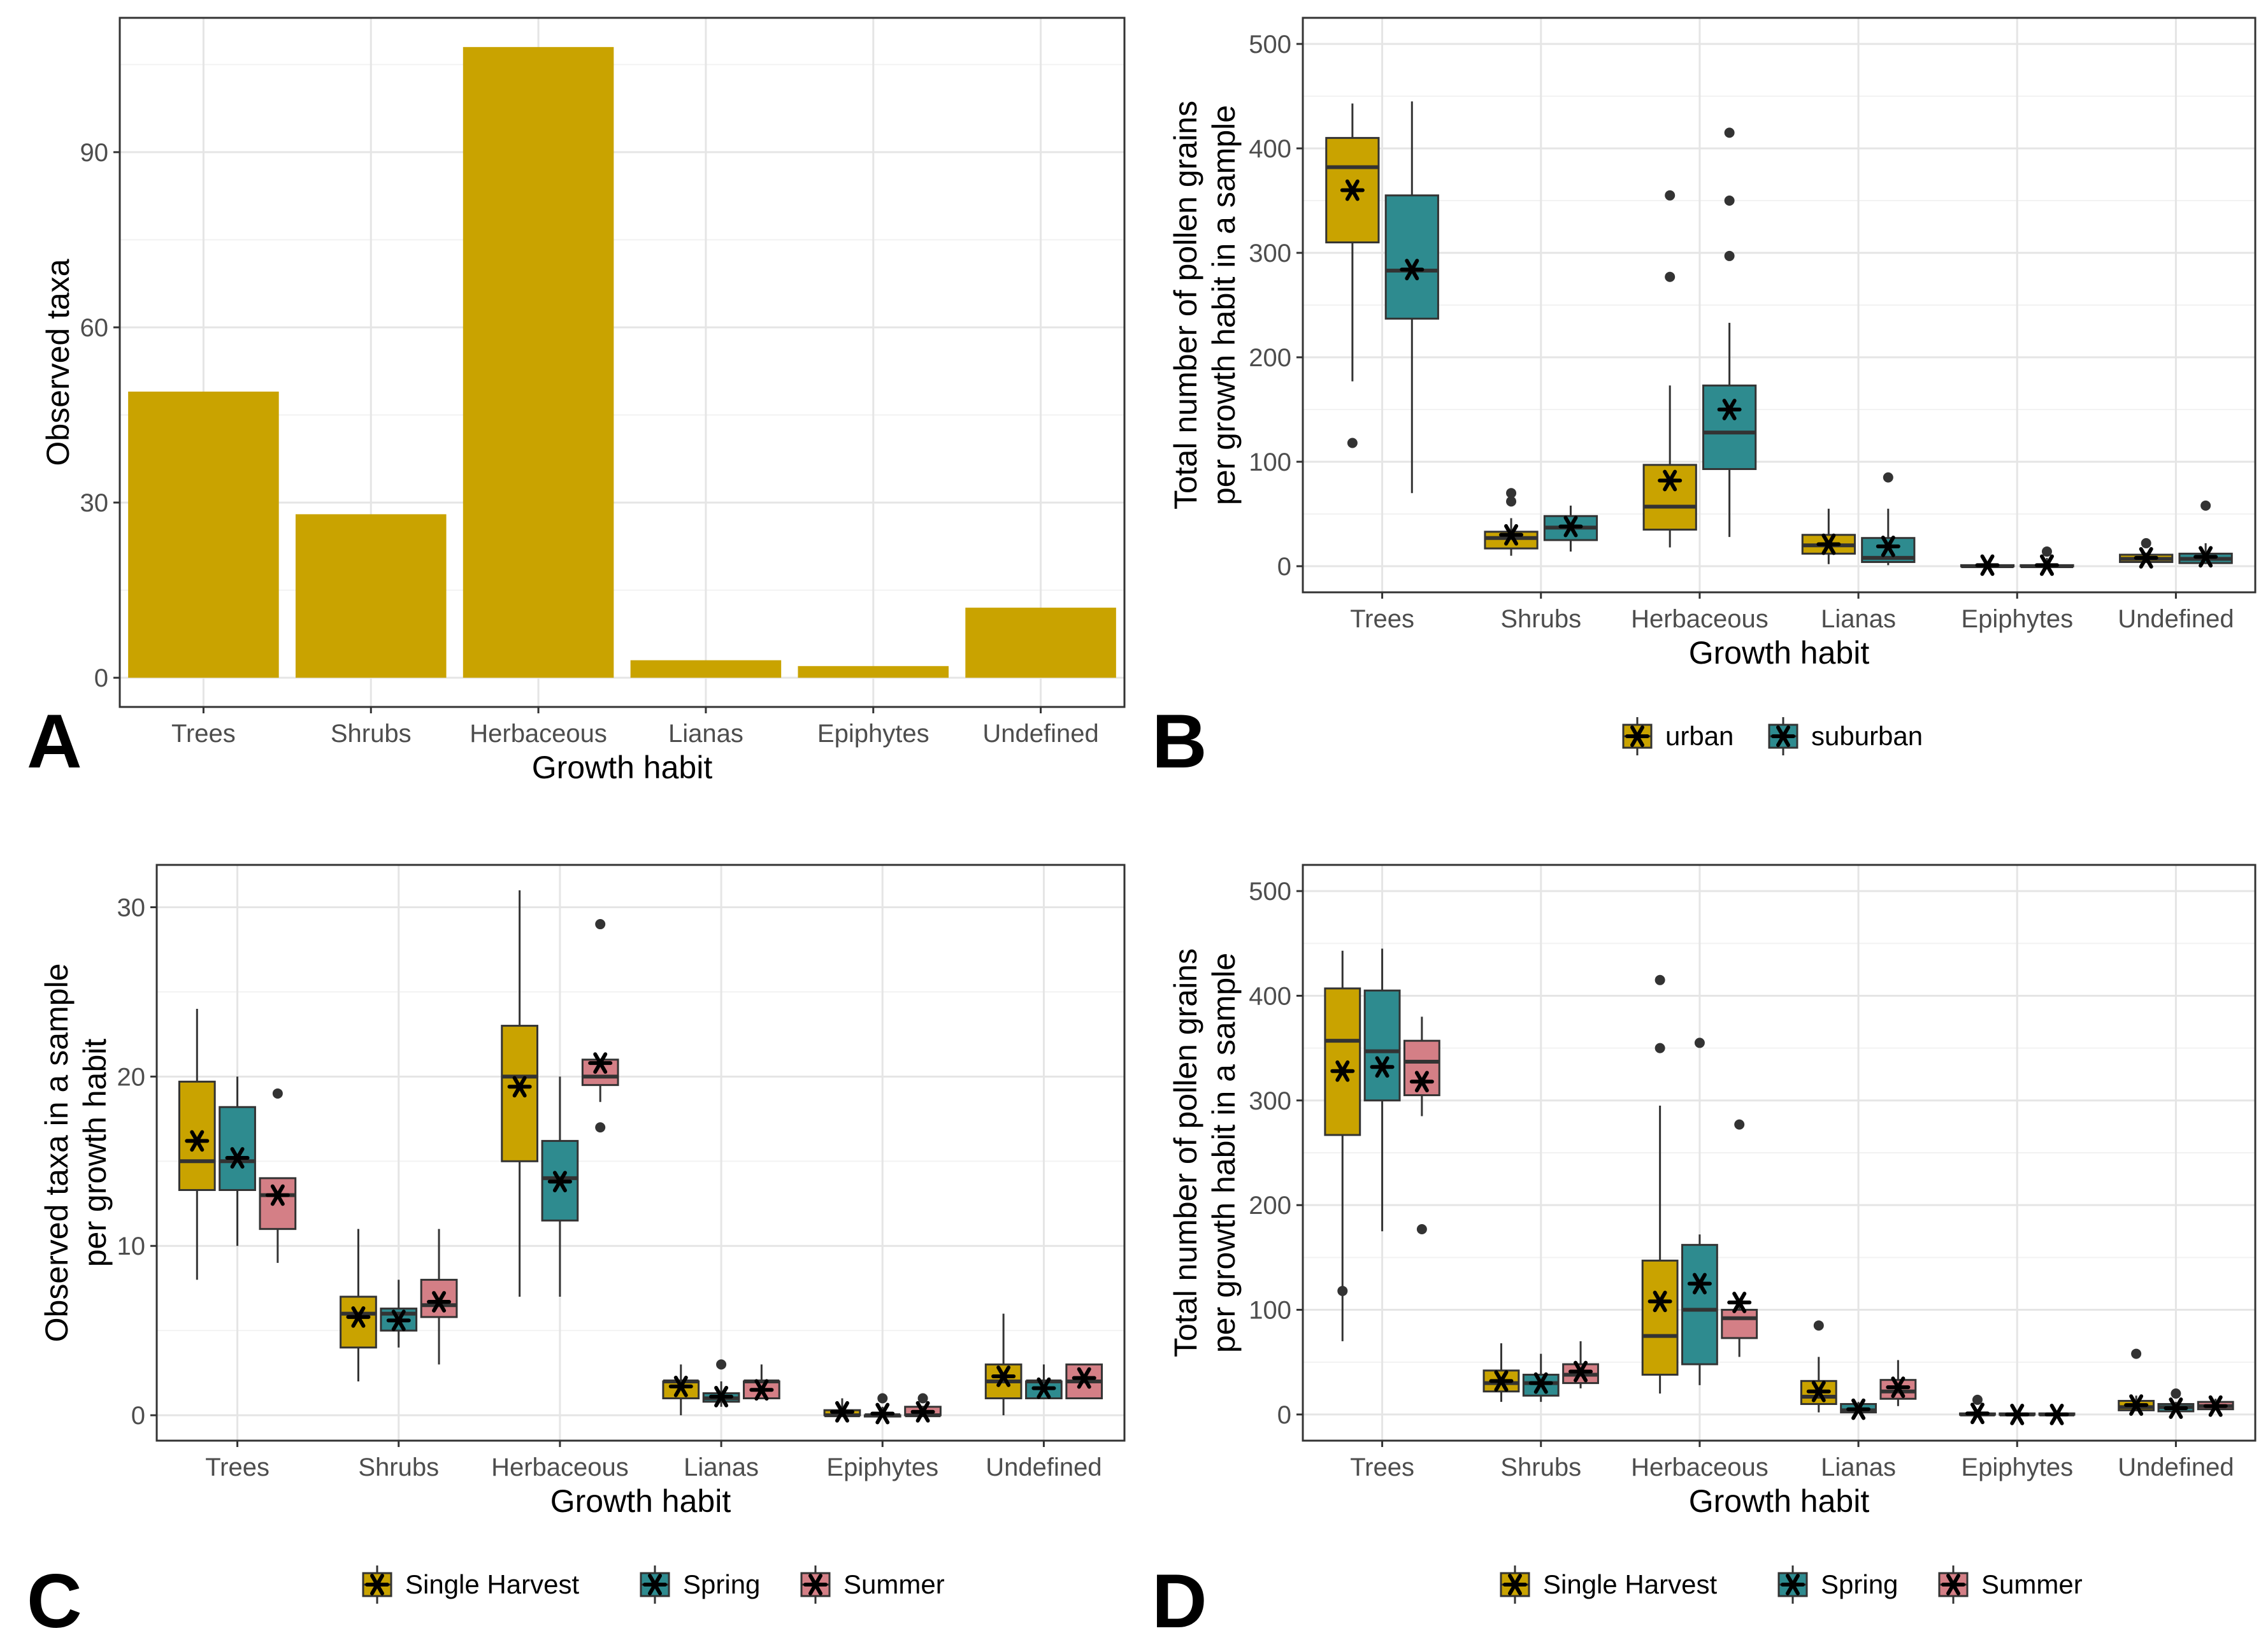 The image size is (2268, 1640). What do you see at coordinates (94, 153) in the screenshot?
I see `y-tick-label: 90` at bounding box center [94, 153].